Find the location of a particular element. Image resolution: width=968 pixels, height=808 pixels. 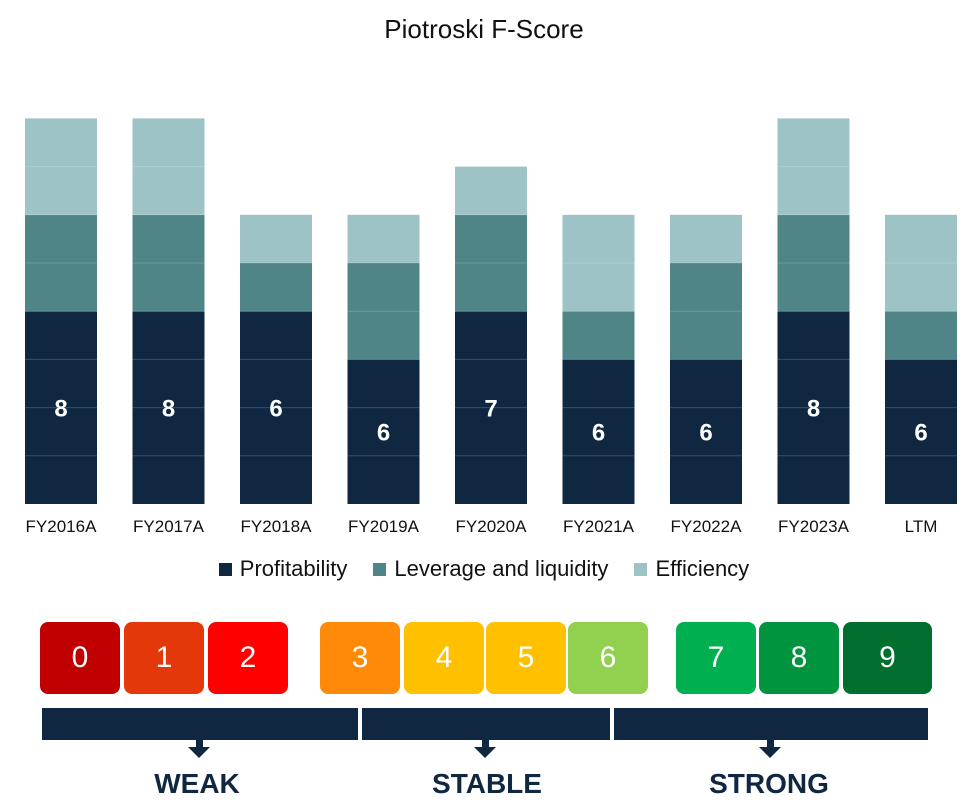

band-label-stable: STABLE is located at coordinates (487, 783).